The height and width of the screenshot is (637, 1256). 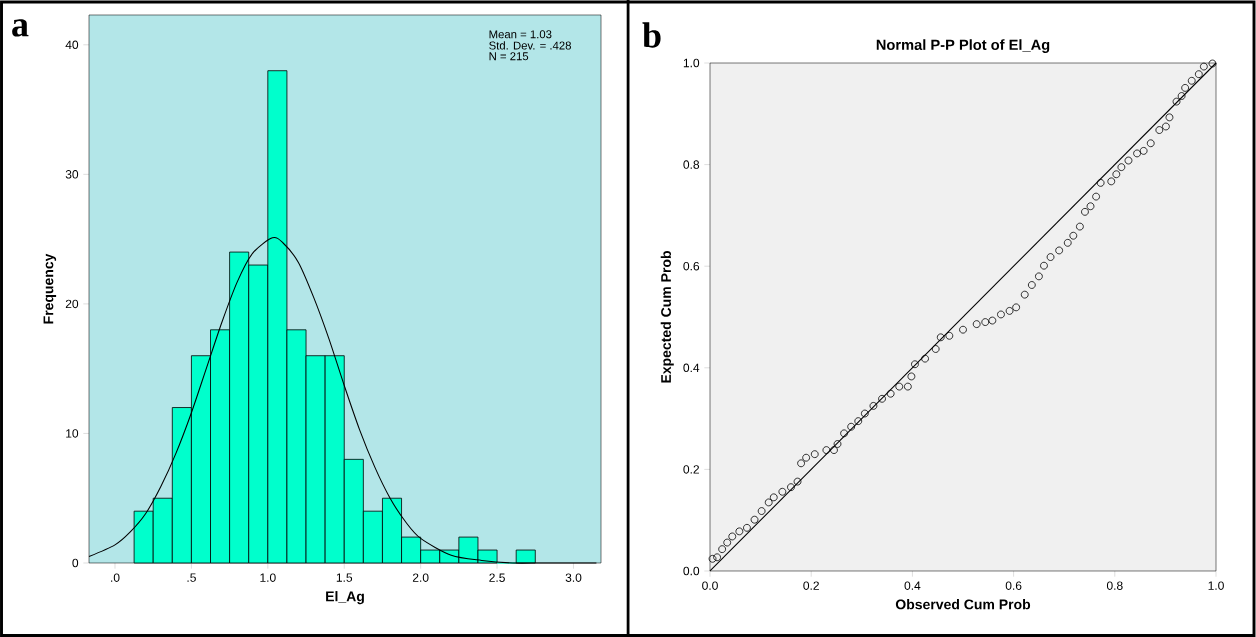 What do you see at coordinates (191, 577) in the screenshot?
I see `x-tick-label: .5` at bounding box center [191, 577].